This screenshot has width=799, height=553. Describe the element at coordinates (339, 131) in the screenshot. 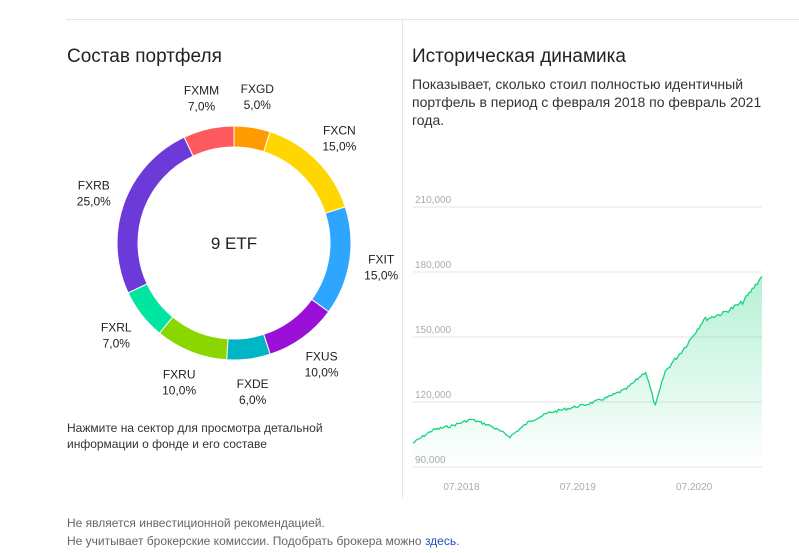

I see `slice-label-name: FXCN` at that location.